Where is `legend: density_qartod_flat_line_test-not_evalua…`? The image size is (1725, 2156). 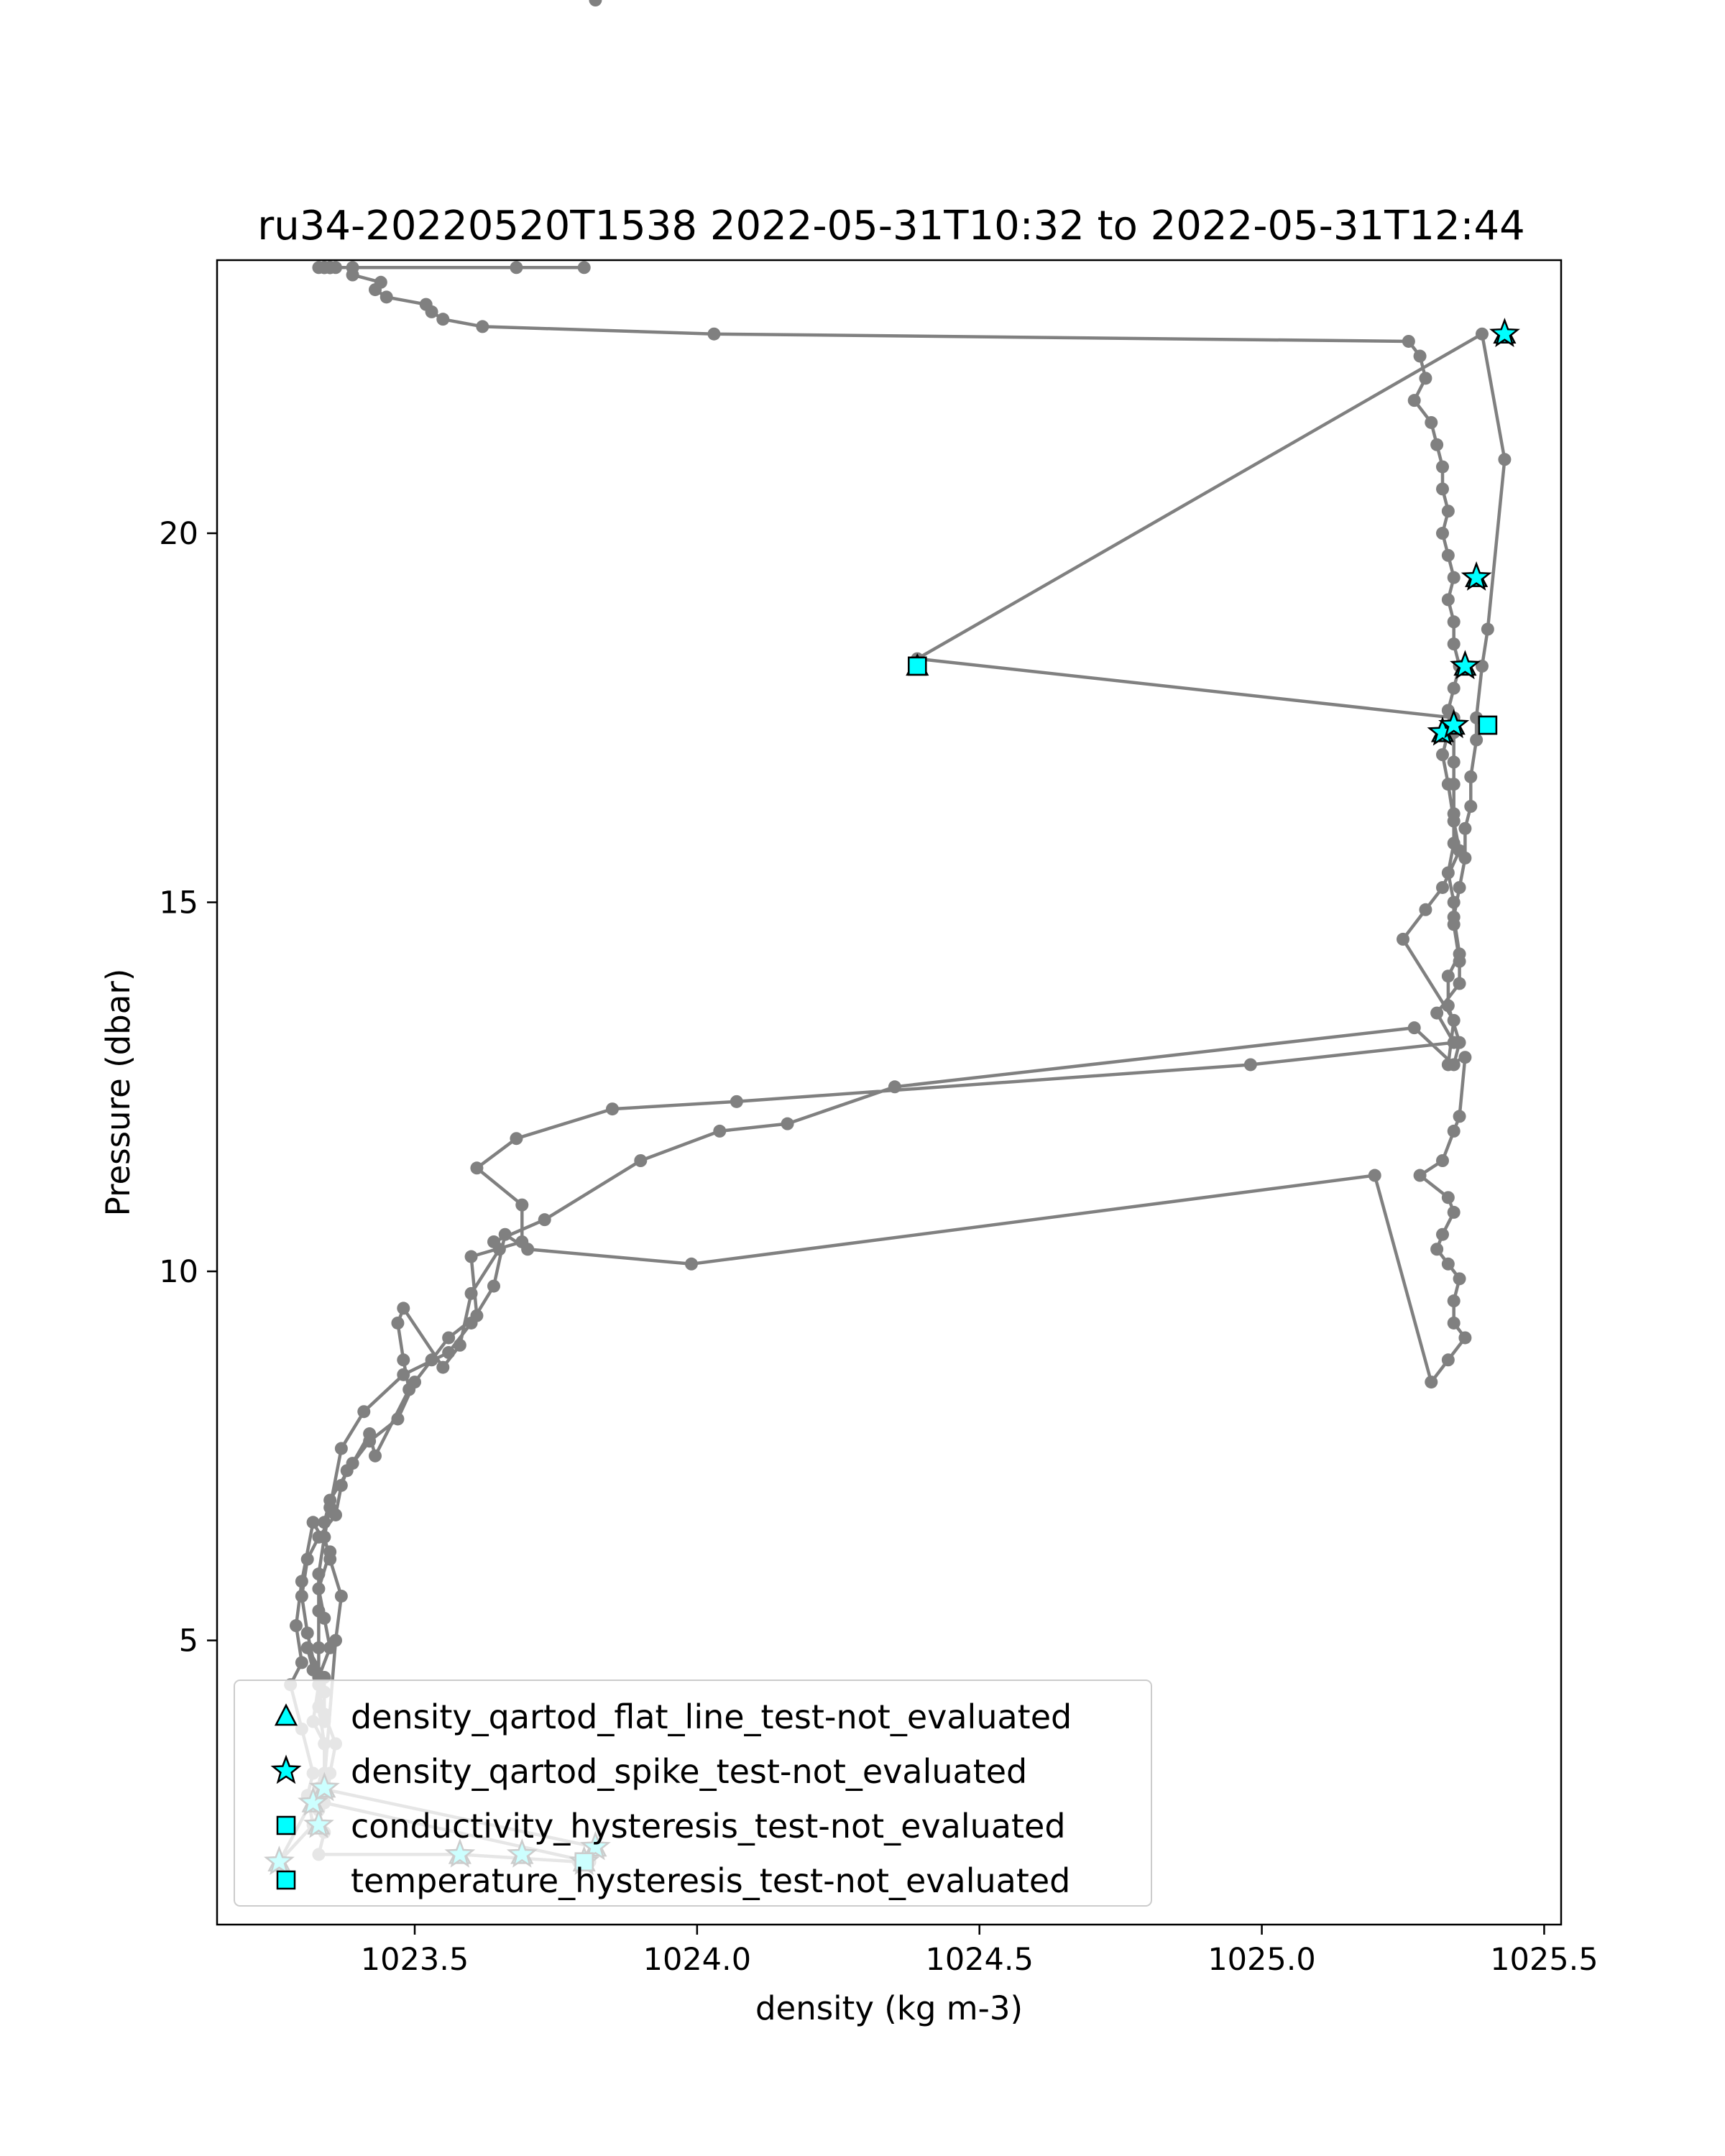
legend: density_qartod_flat_line_test-not_evalua… is located at coordinates (693, 1793).